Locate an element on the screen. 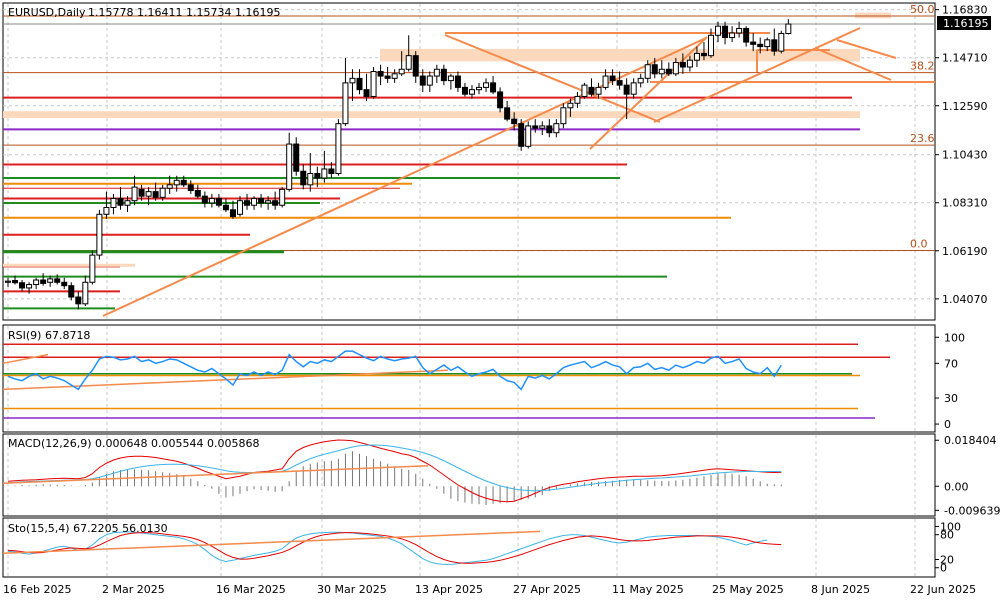 Image resolution: width=1000 pixels, height=600 pixels. x-tick-label: 16 Mar 2025 is located at coordinates (251, 589).